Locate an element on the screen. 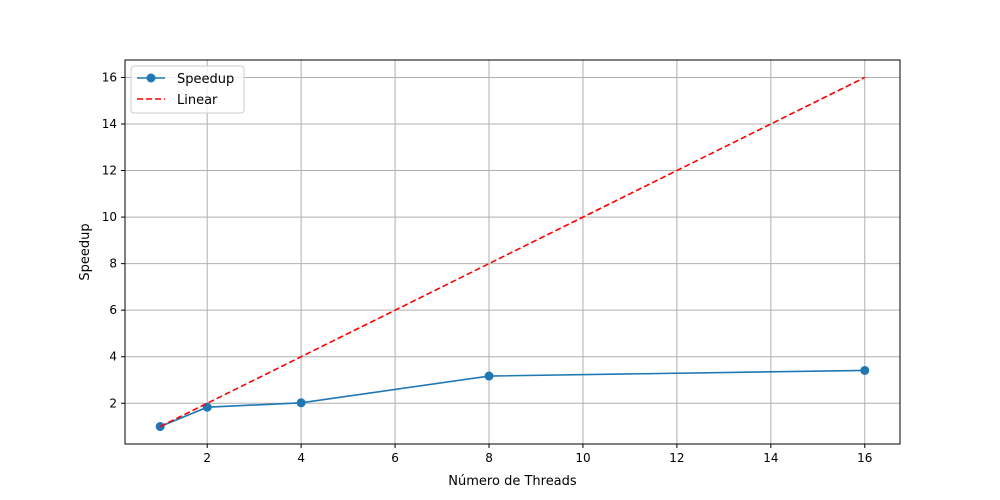 Image resolution: width=1000 pixels, height=500 pixels. x-tick-label: 8 is located at coordinates (489, 458).